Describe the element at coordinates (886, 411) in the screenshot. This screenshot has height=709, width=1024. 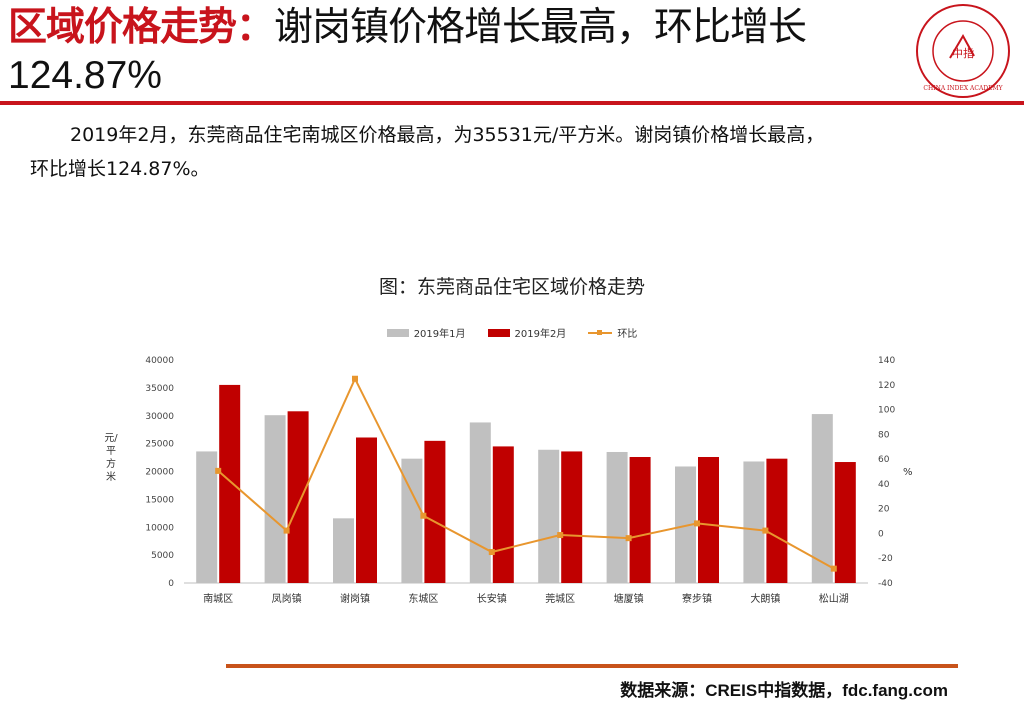
I see `y-tick-label-right: 100` at that location.